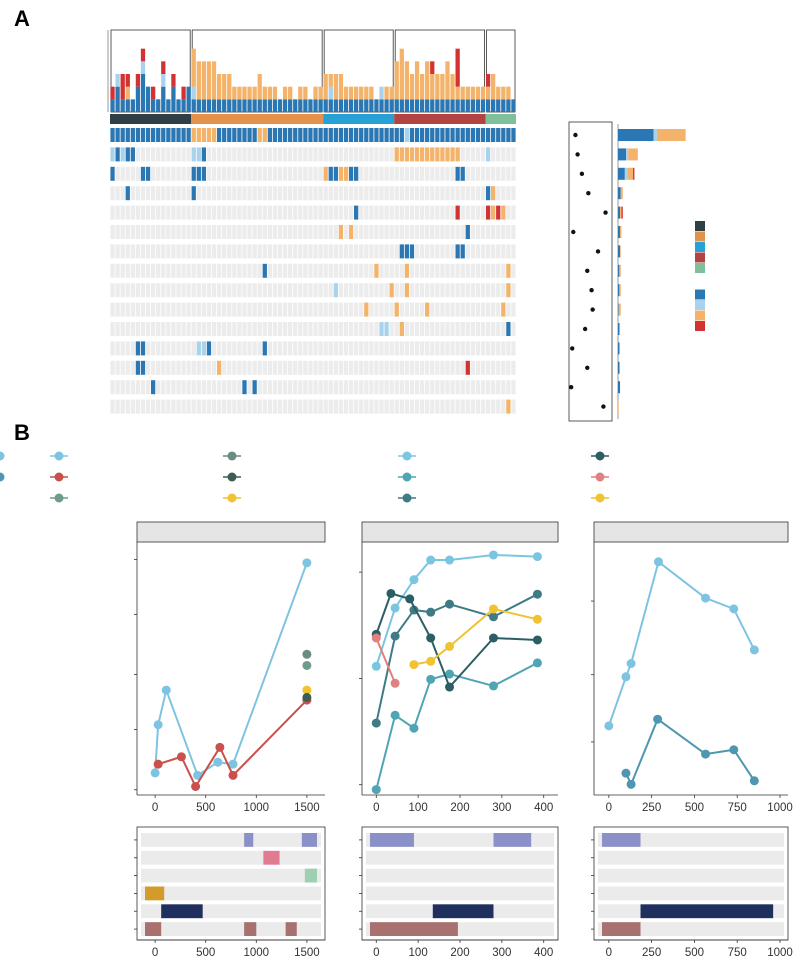  I want to click on treatment-bar, so click(291, 929).